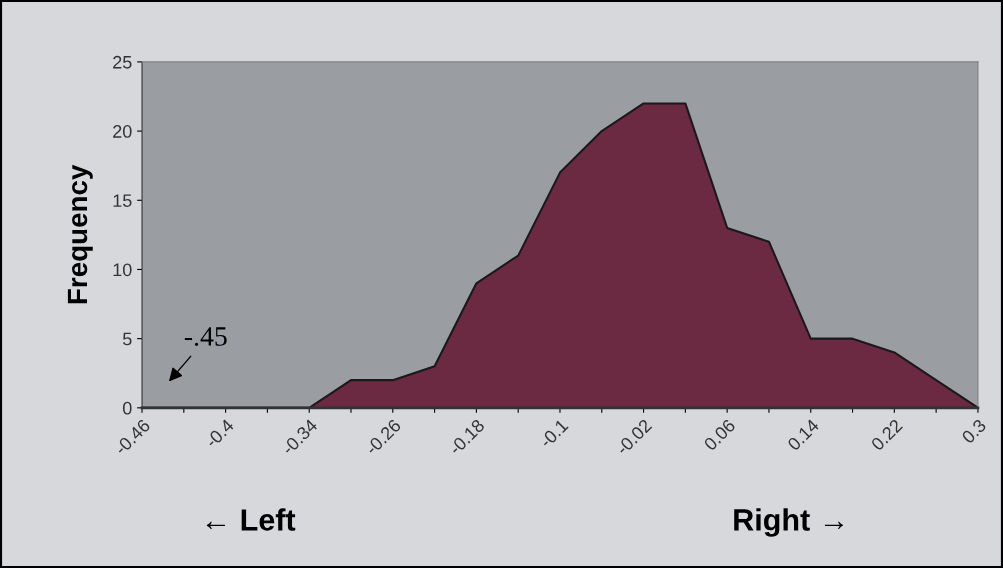 This screenshot has width=1003, height=568. I want to click on text: Right →, so click(789, 522).